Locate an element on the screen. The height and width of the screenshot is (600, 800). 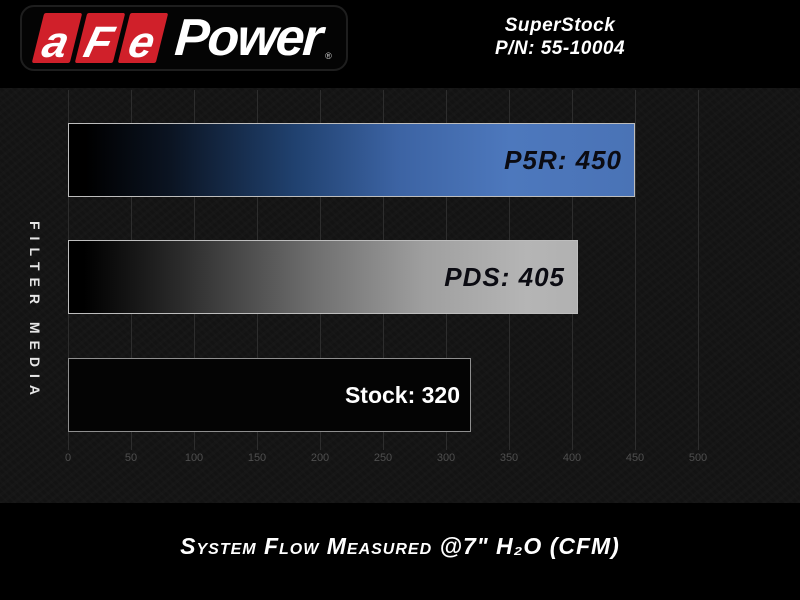
logo-red-chip-e: e is located at coordinates (143, 40).